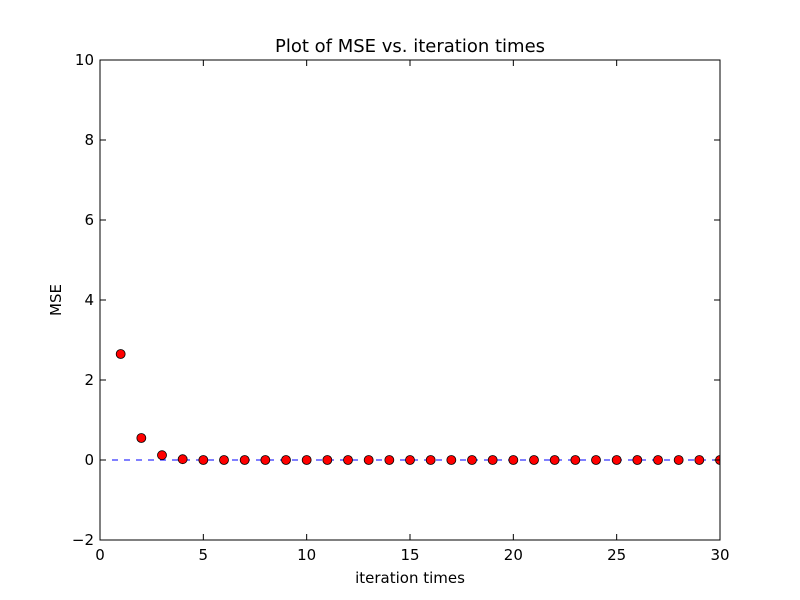  Describe the element at coordinates (89, 220) in the screenshot. I see `y-tick-label: 6` at that location.